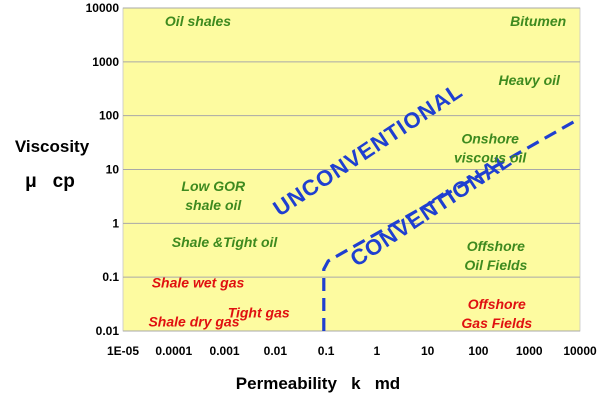  Describe the element at coordinates (123, 351) in the screenshot. I see `x-tick-label: 1E-05` at that location.